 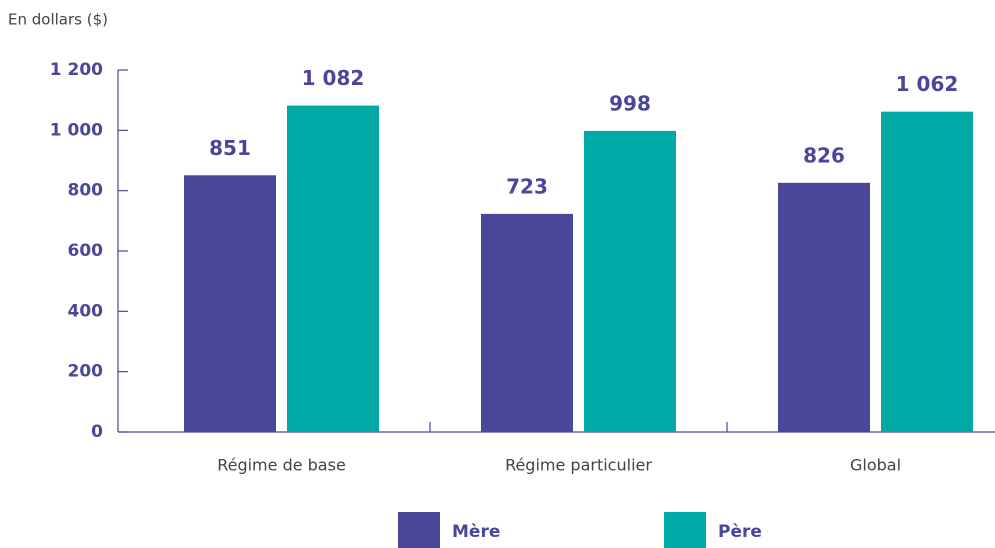 What do you see at coordinates (527, 186) in the screenshot?
I see `value-label: 723` at bounding box center [527, 186].